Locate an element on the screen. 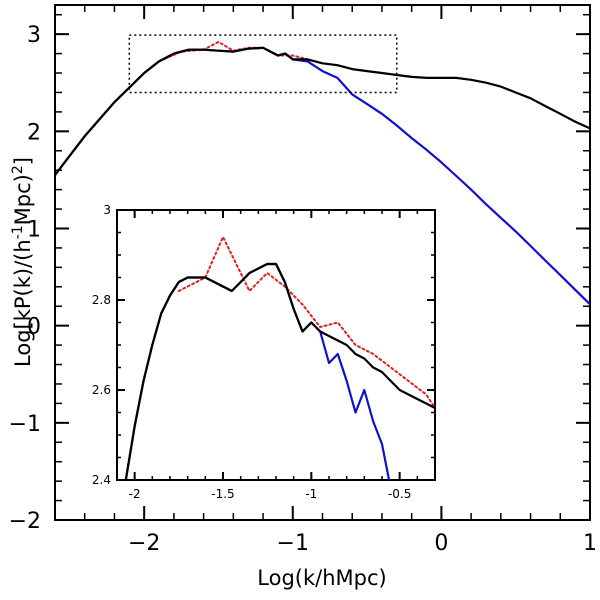 Image resolution: width=600 pixels, height=600 pixels. inset-x-tick-label: -1.5 is located at coordinates (222, 494).